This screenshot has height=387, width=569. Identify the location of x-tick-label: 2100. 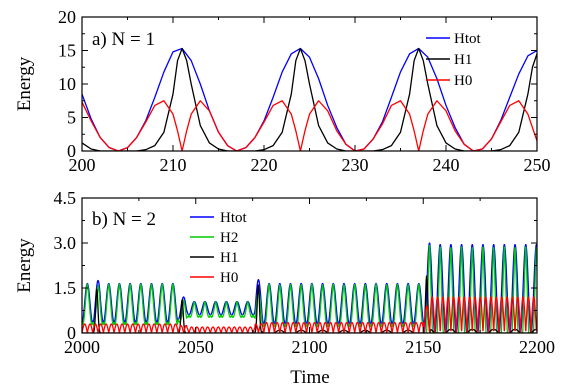
(310, 347).